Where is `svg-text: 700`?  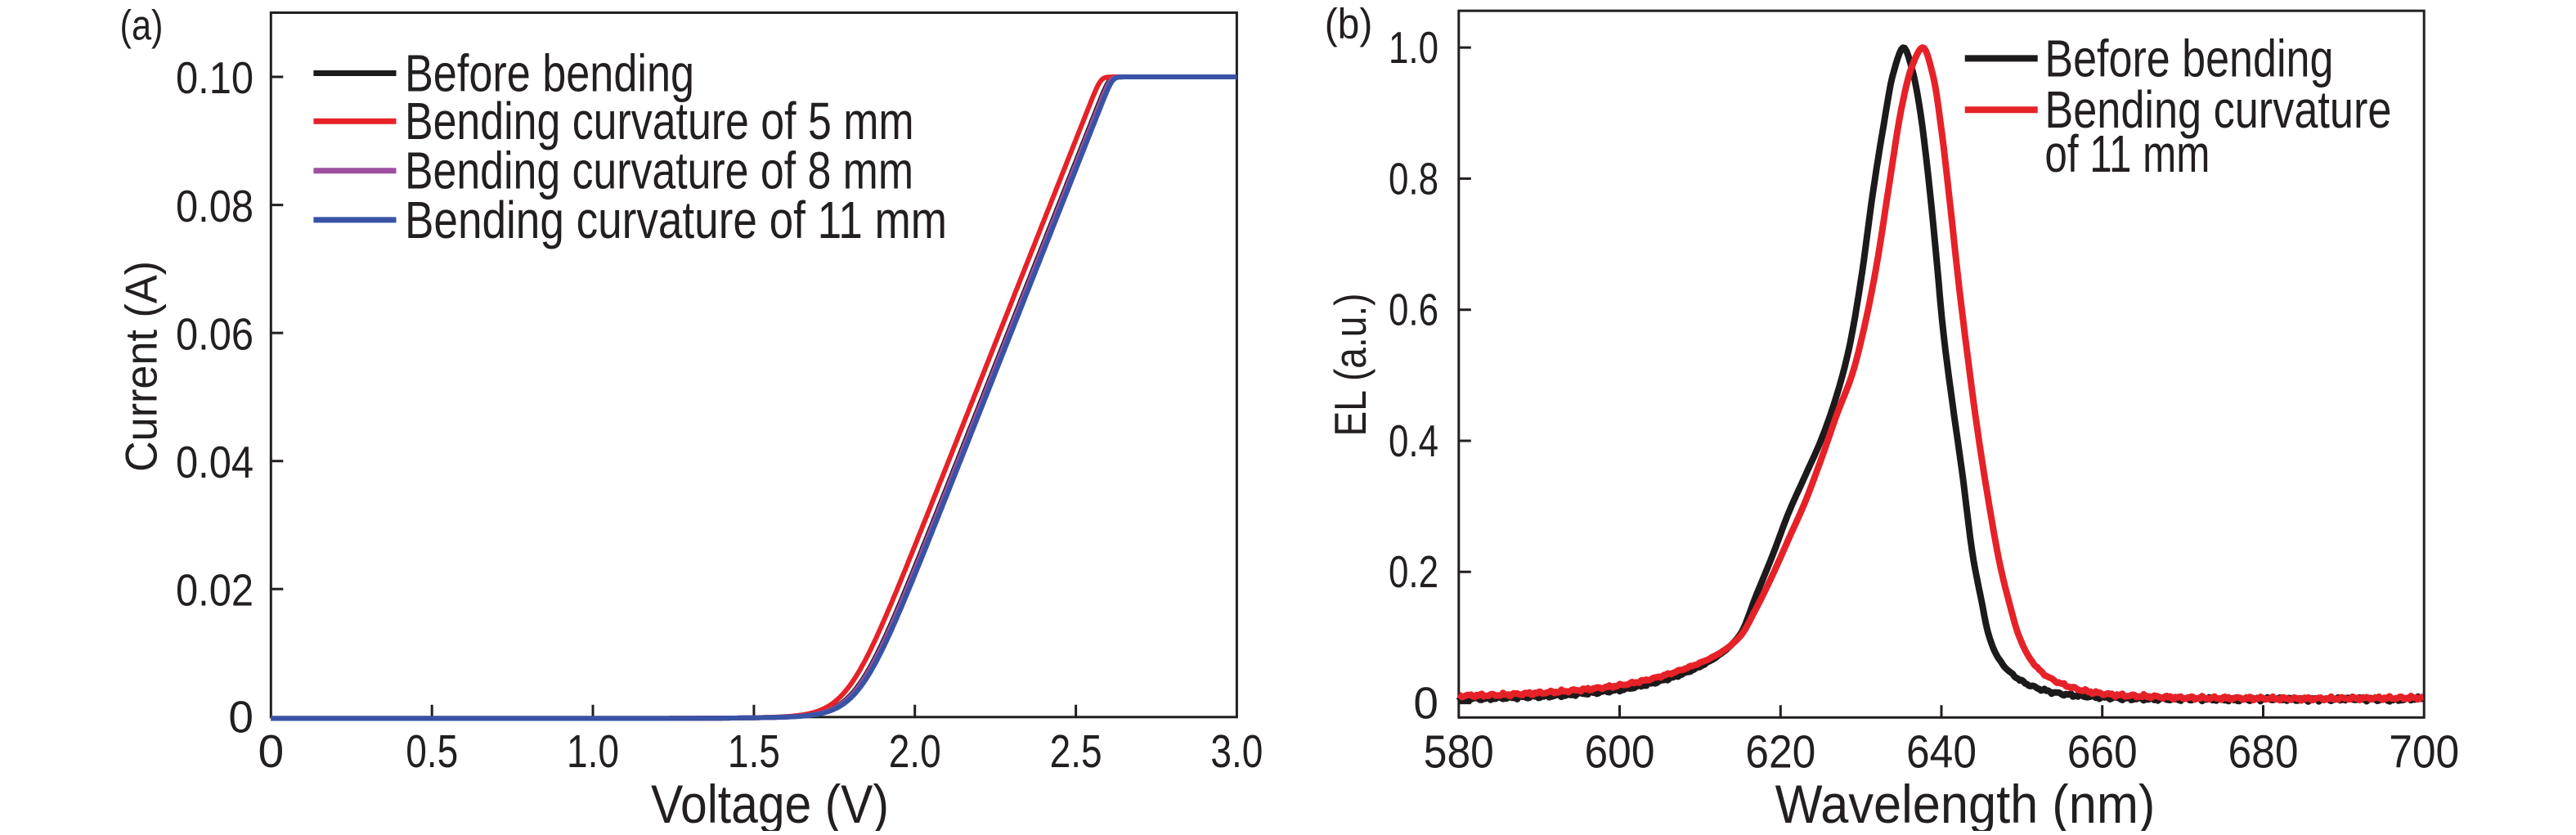
svg-text: 700 is located at coordinates (2424, 752).